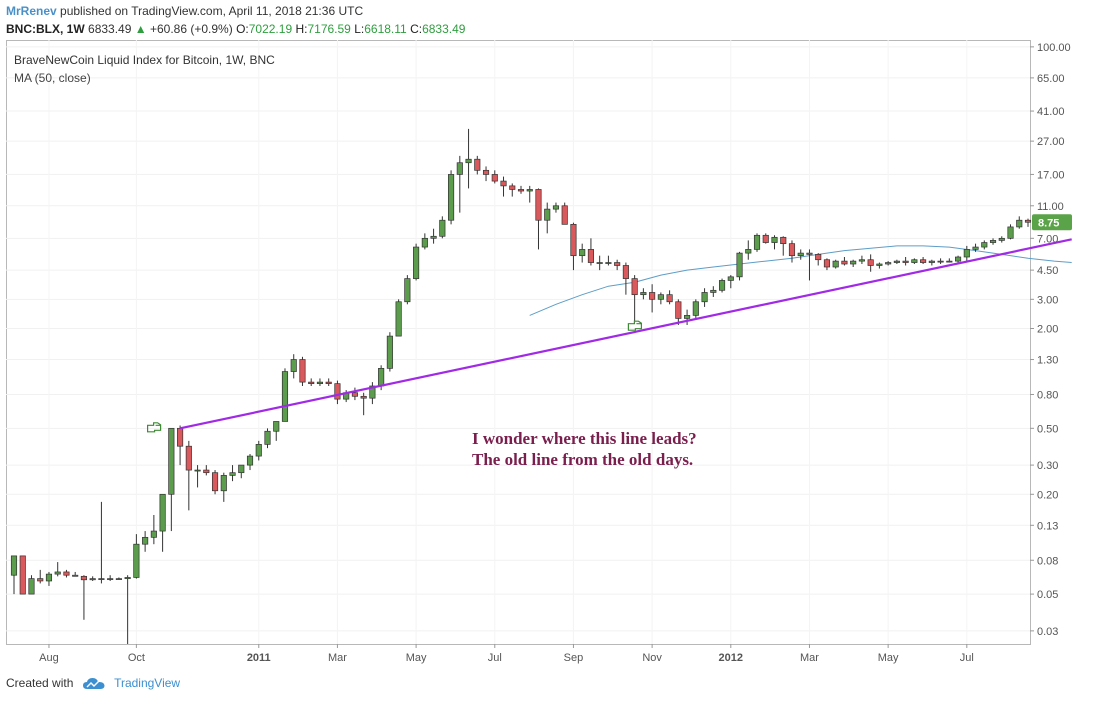 The width and height of the screenshot is (1094, 701). I want to click on high-value: 7176.59, so click(329, 29).